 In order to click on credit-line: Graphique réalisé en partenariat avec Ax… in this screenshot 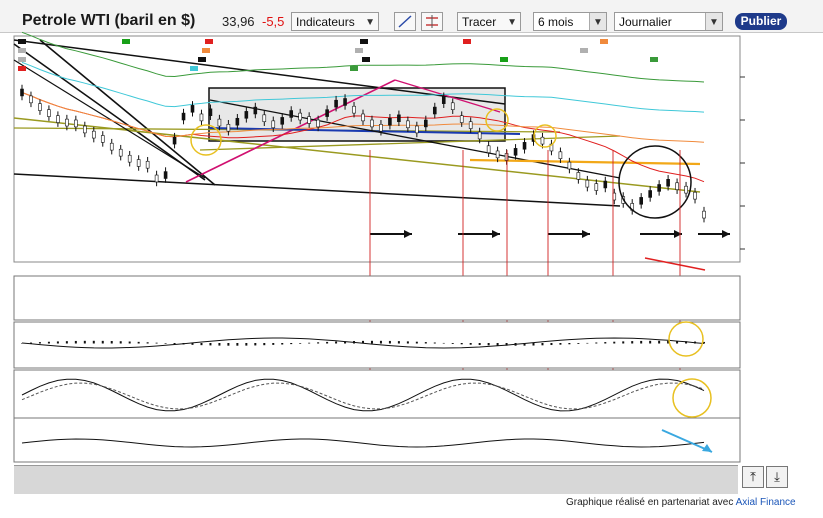, I will do `click(681, 502)`.